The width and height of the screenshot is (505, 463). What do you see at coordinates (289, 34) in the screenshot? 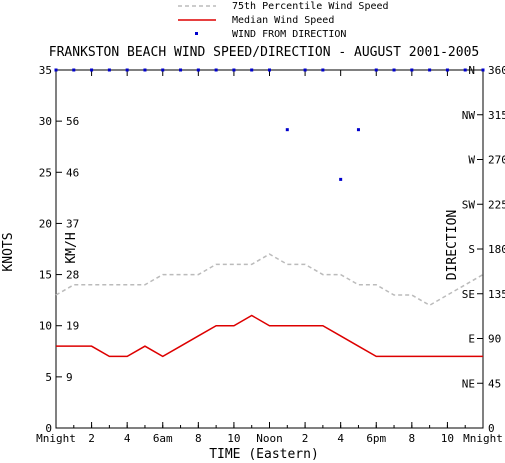
I see `legend-label-direction: WIND FROM DIRECTION` at bounding box center [289, 34].